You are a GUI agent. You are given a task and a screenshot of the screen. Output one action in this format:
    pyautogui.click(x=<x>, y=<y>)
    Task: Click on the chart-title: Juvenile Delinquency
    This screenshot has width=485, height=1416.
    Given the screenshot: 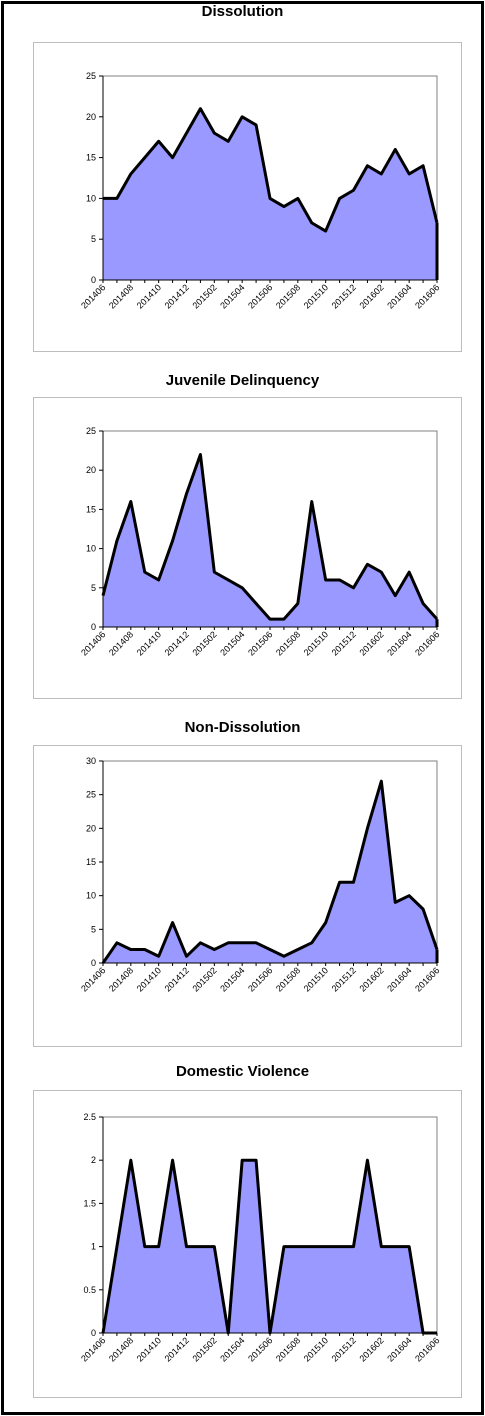 What is the action you would take?
    pyautogui.click(x=242, y=380)
    